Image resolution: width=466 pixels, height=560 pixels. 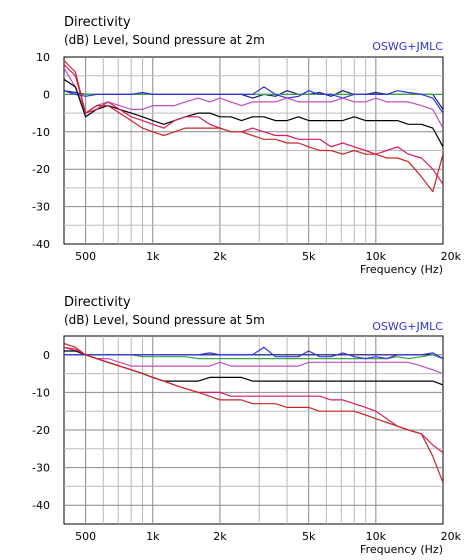 What do you see at coordinates (164, 40) in the screenshot?
I see `chart-subtitle: (dB) Level, Sound pressure at 2m` at bounding box center [164, 40].